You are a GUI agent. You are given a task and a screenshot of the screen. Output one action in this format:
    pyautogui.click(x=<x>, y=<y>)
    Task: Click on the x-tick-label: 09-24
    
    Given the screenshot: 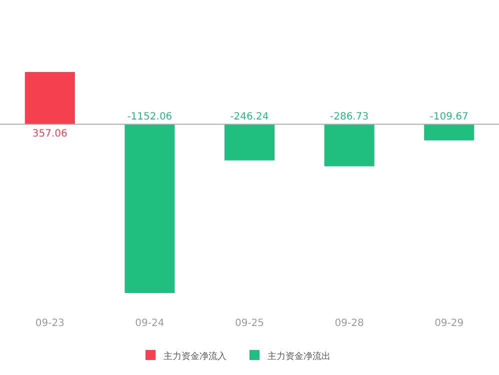 What is the action you would take?
    pyautogui.click(x=149, y=323)
    